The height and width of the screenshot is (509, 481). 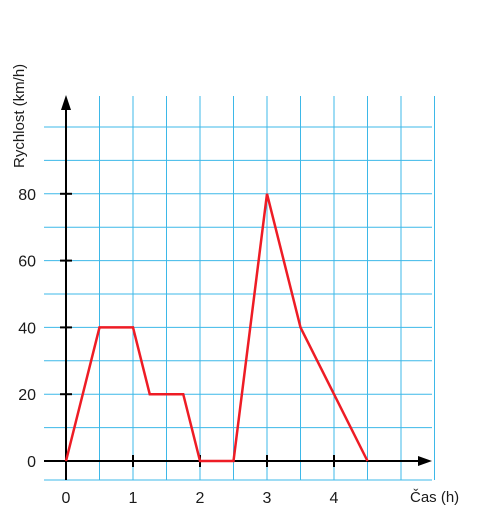 I want to click on y-tick-label-3: 60, so click(x=27, y=262).